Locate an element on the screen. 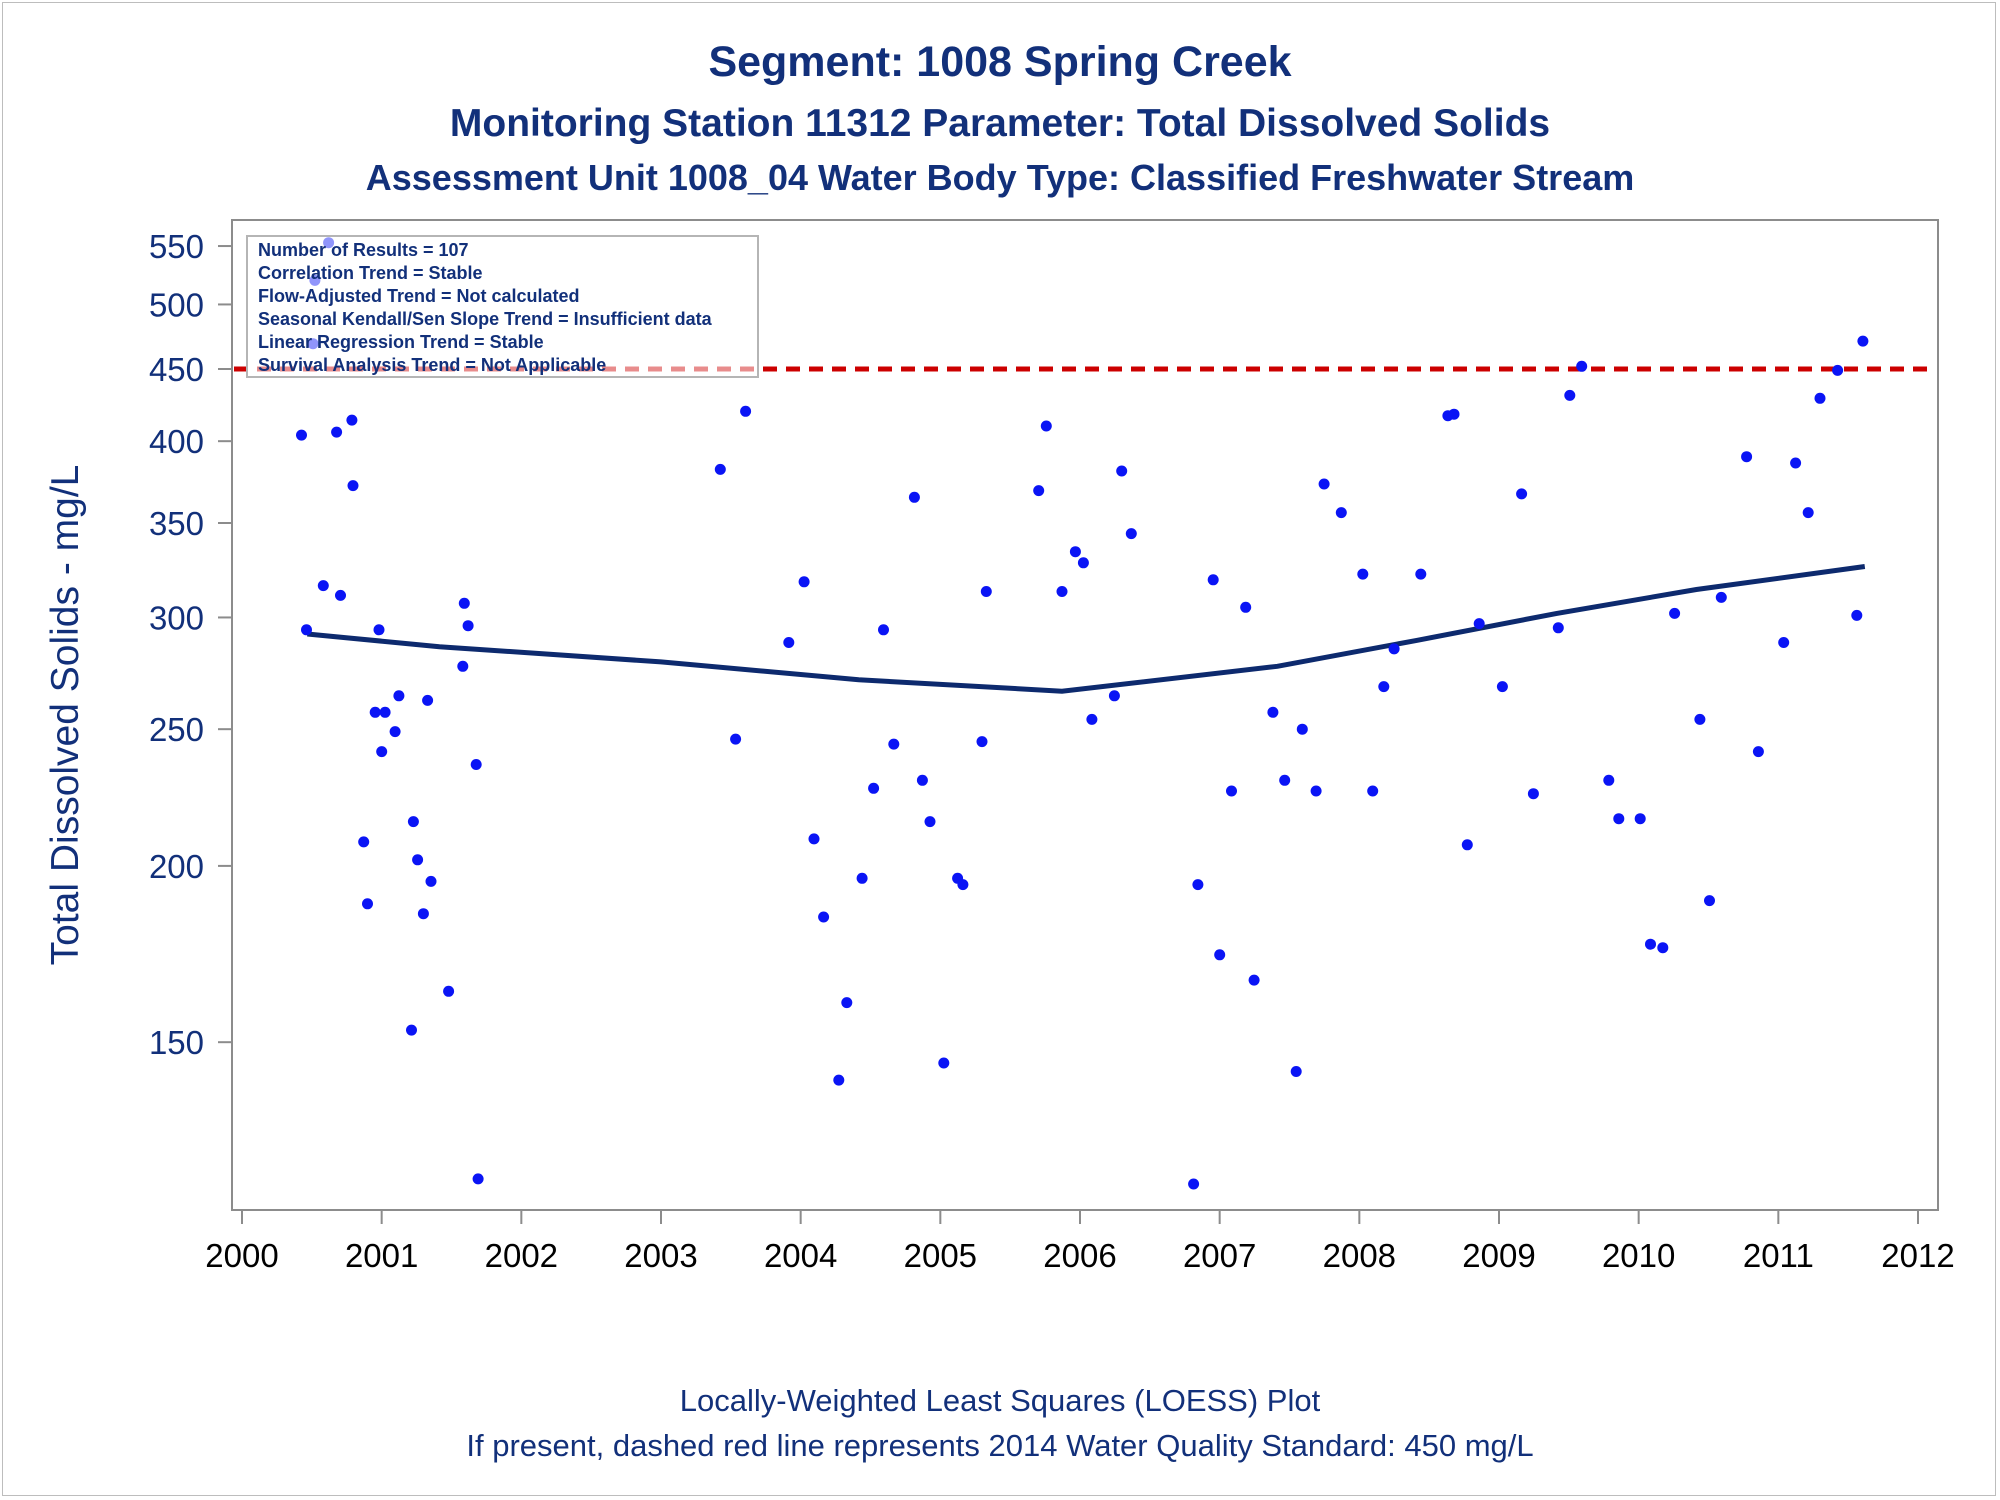 The width and height of the screenshot is (2000, 1500). x-tick-label: 2003 is located at coordinates (660, 1255).